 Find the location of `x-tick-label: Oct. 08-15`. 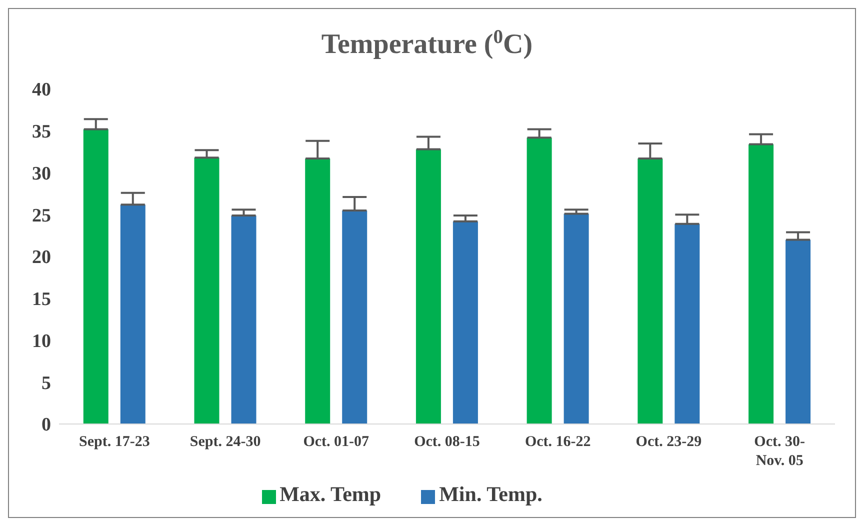

x-tick-label: Oct. 08-15 is located at coordinates (447, 442).